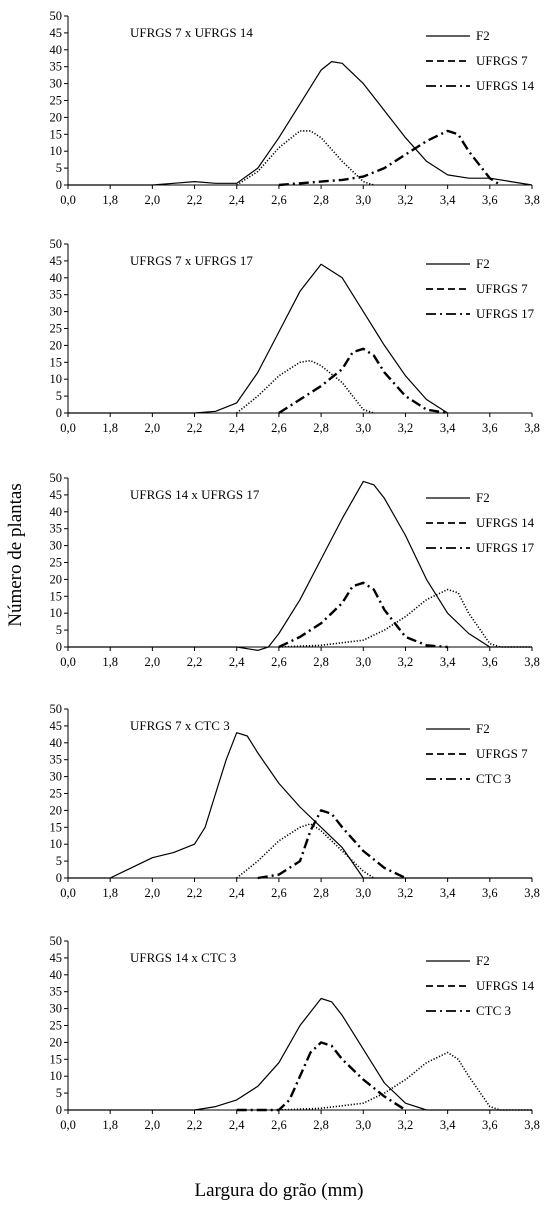  I want to click on legend-label: CTC 3, so click(493, 778).